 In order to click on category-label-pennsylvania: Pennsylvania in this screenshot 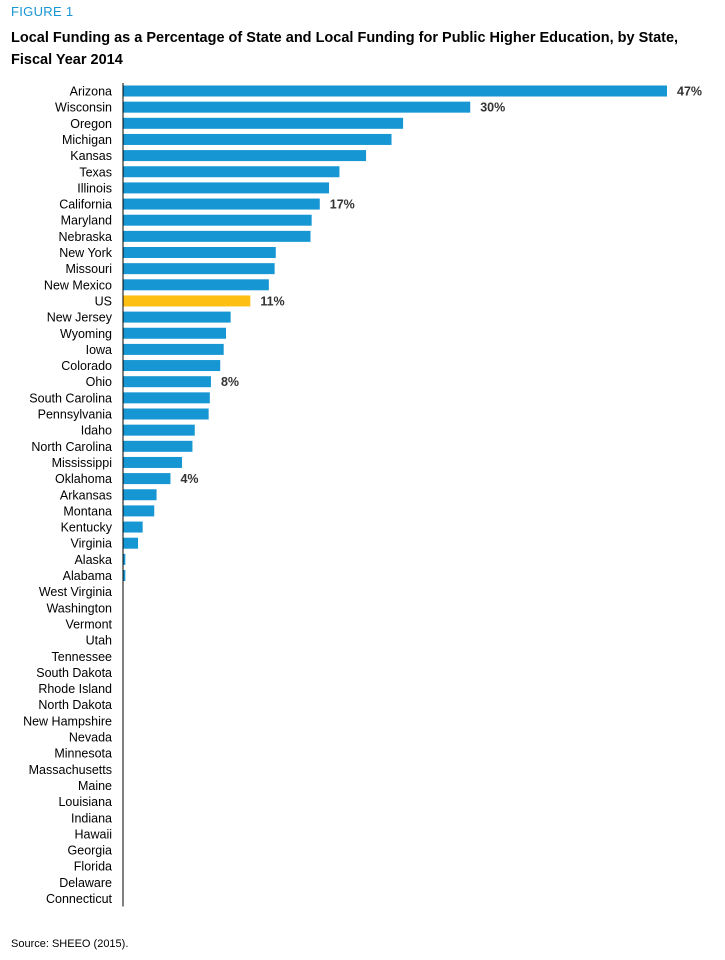, I will do `click(75, 415)`.